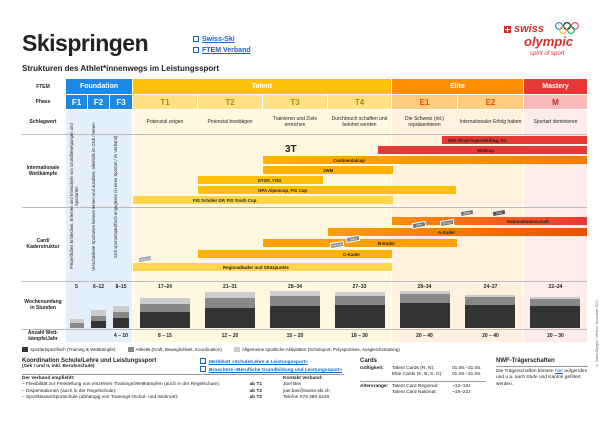 This screenshot has height=423, width=600. Describe the element at coordinates (597, 334) in the screenshot. I see `copyright-note: © Swiss Olympic / Version: November 2021` at that location.